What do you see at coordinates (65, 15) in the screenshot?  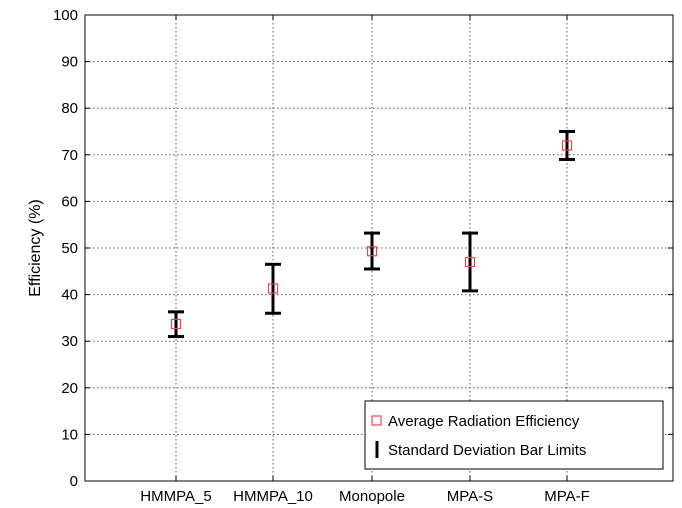 I see `y-tick-label: 100` at bounding box center [65, 15].